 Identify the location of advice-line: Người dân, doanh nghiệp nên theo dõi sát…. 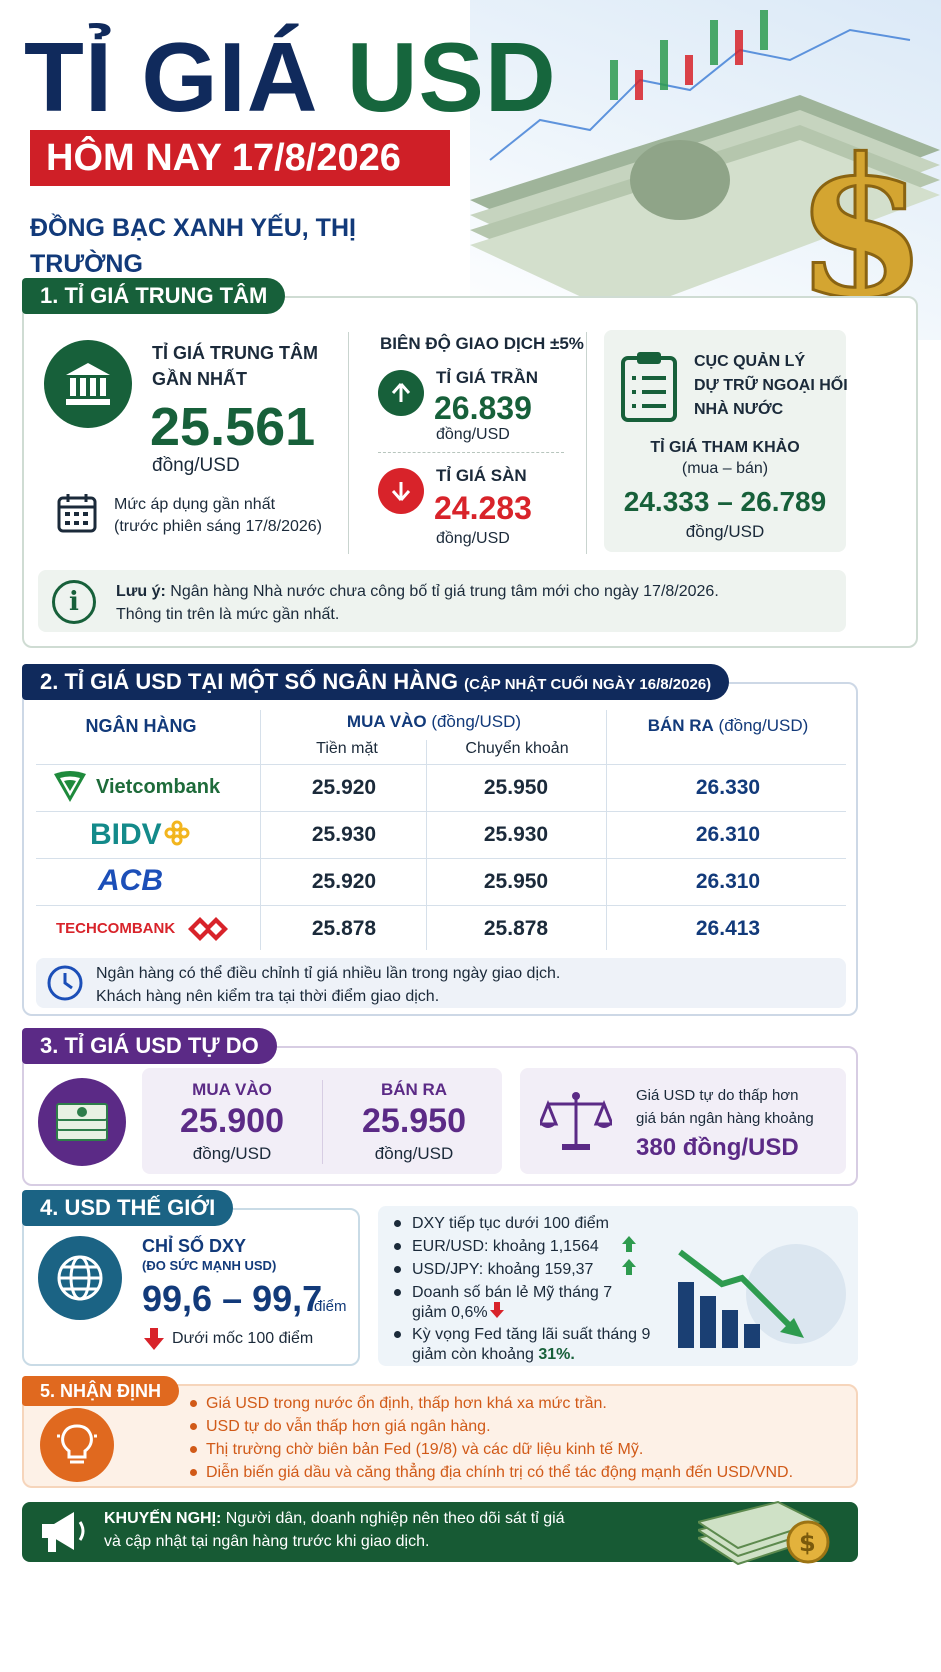
(393, 1518).